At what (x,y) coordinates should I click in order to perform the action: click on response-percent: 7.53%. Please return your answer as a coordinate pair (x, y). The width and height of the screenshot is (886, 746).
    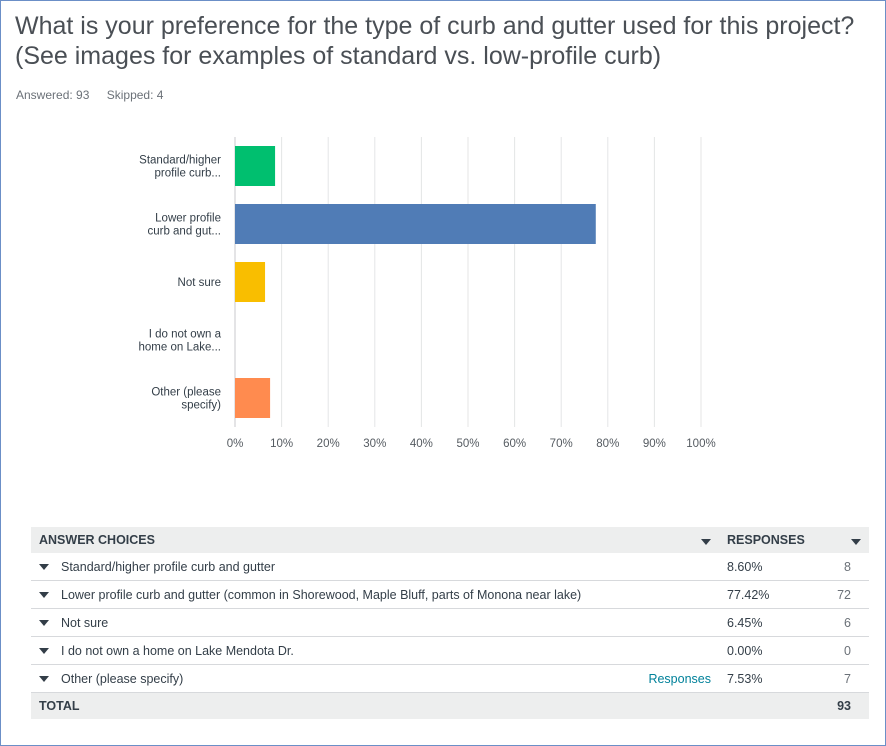
    Looking at the image, I should click on (766, 678).